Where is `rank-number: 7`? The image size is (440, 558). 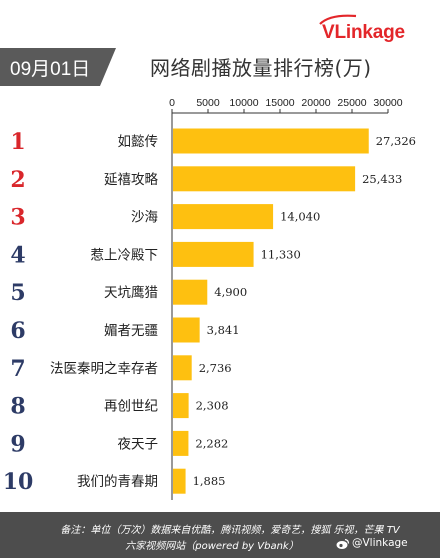
rank-number: 7 is located at coordinates (17, 369).